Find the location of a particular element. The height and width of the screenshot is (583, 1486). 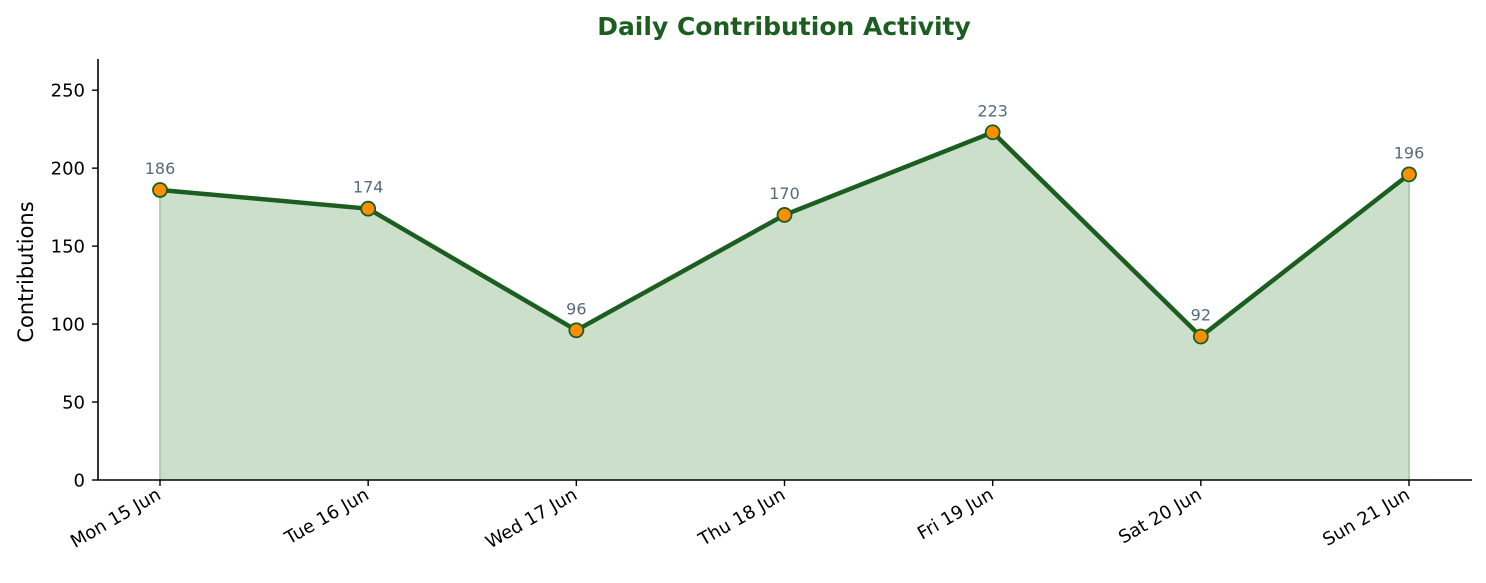

x-tick-label: Wed 17 Jun is located at coordinates (531, 518).